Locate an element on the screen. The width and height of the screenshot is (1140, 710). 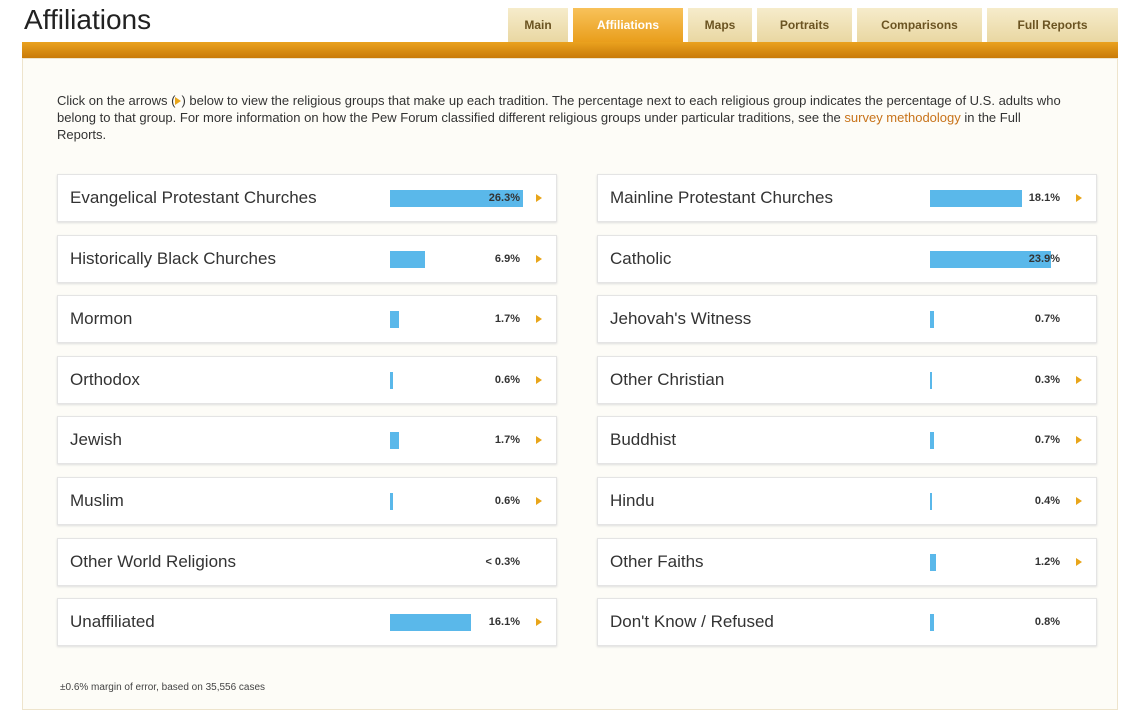
tab: Portraits is located at coordinates (804, 25).